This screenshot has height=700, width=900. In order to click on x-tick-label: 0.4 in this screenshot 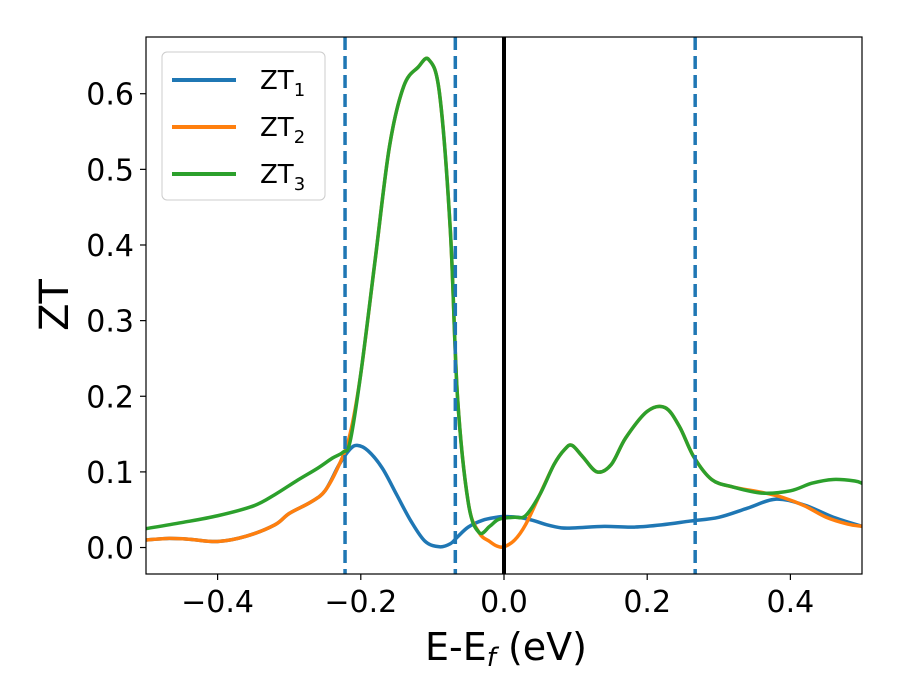, I will do `click(791, 602)`.